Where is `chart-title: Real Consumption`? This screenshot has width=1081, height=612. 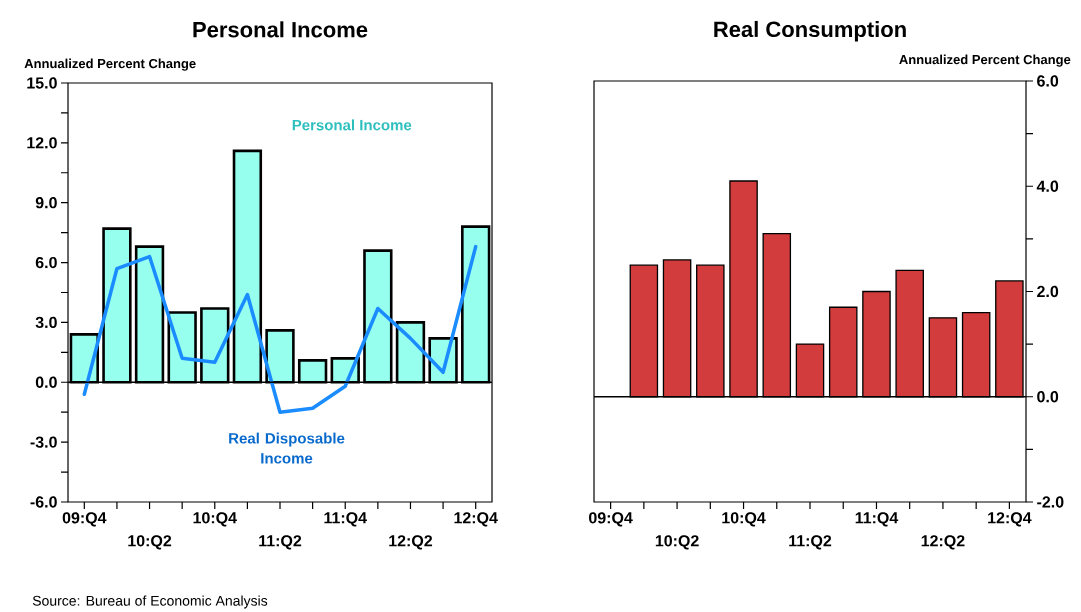 chart-title: Real Consumption is located at coordinates (810, 31).